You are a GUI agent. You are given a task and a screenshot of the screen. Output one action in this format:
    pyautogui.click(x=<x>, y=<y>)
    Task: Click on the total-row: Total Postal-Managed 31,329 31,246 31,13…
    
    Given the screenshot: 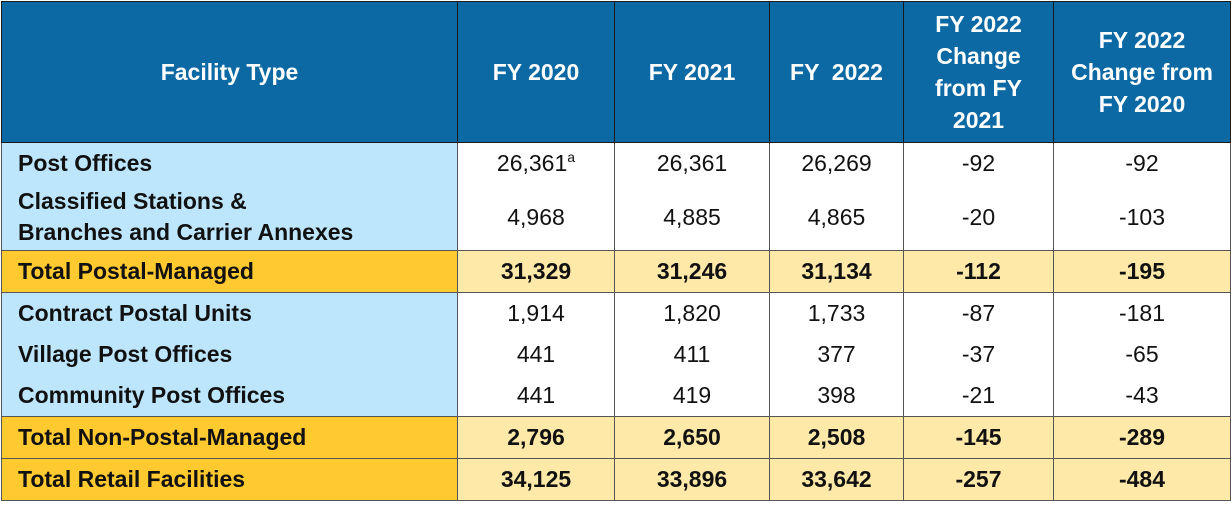 What is the action you would take?
    pyautogui.click(x=616, y=271)
    